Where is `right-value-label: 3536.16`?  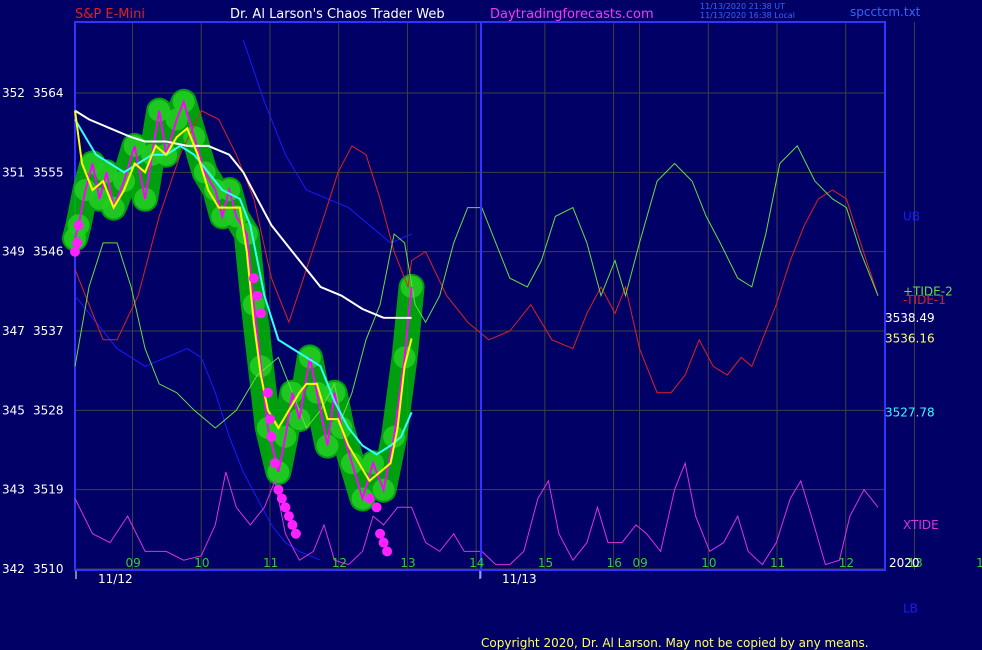
right-value-label: 3536.16 is located at coordinates (910, 338).